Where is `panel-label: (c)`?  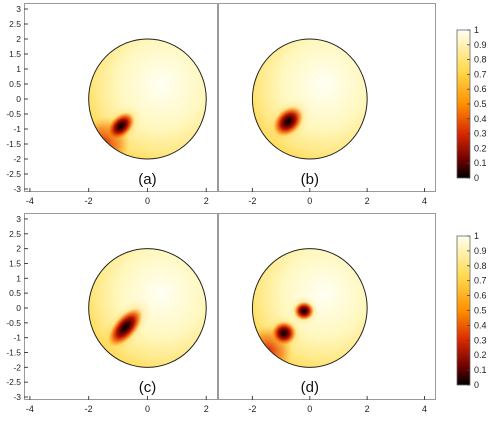
panel-label: (c) is located at coordinates (148, 387).